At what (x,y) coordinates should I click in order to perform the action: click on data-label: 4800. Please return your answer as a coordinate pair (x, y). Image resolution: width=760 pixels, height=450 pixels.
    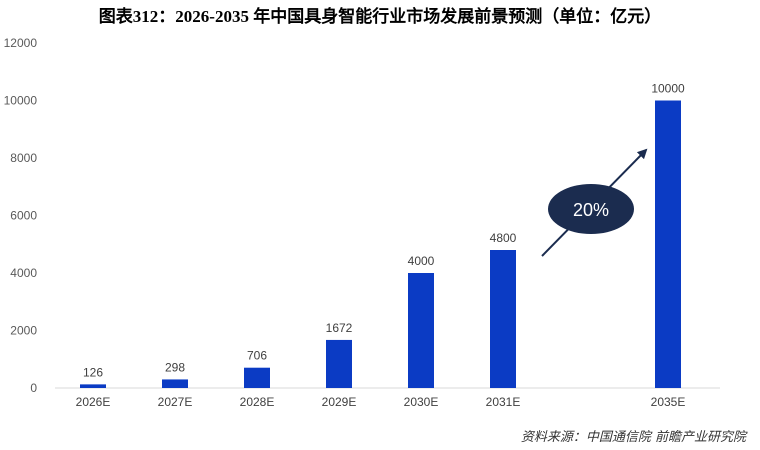
    Looking at the image, I should click on (503, 238).